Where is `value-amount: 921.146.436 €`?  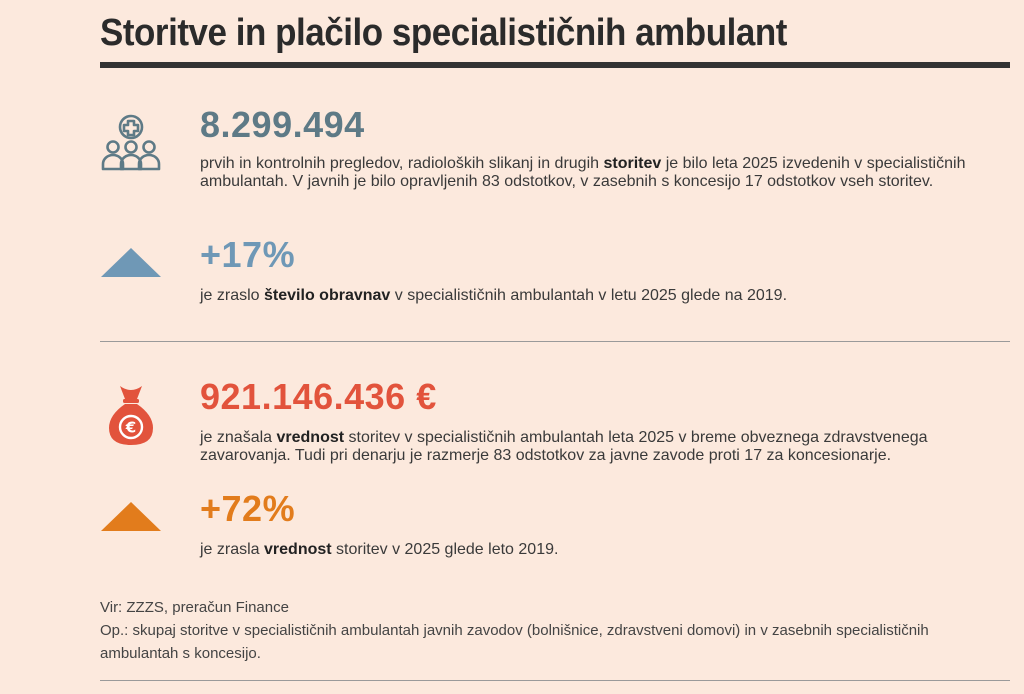 value-amount: 921.146.436 € is located at coordinates (318, 396).